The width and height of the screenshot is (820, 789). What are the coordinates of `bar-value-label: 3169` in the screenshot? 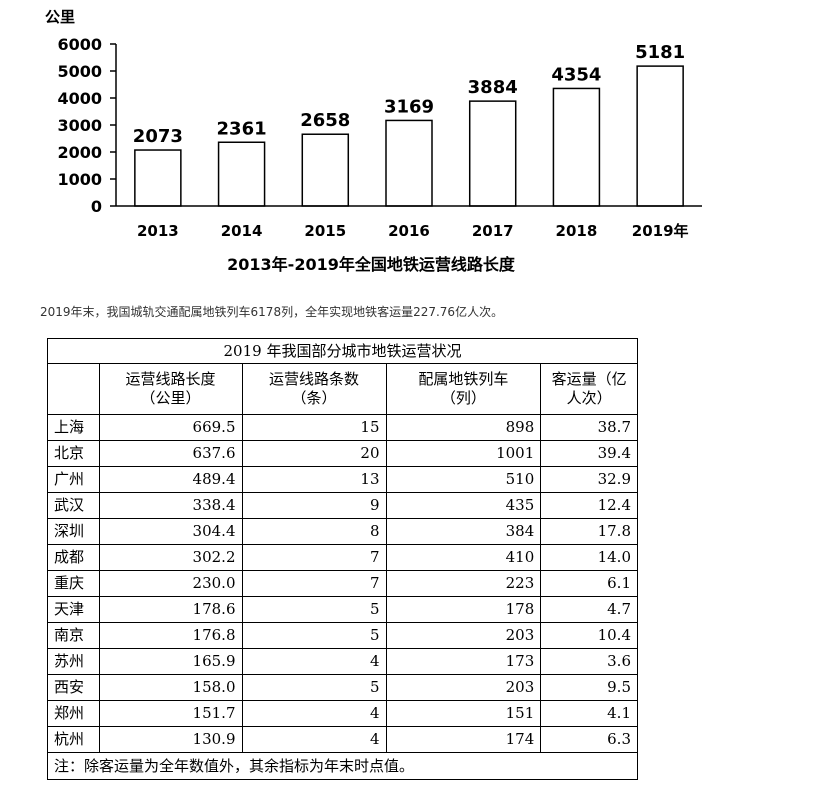 It's located at (409, 106).